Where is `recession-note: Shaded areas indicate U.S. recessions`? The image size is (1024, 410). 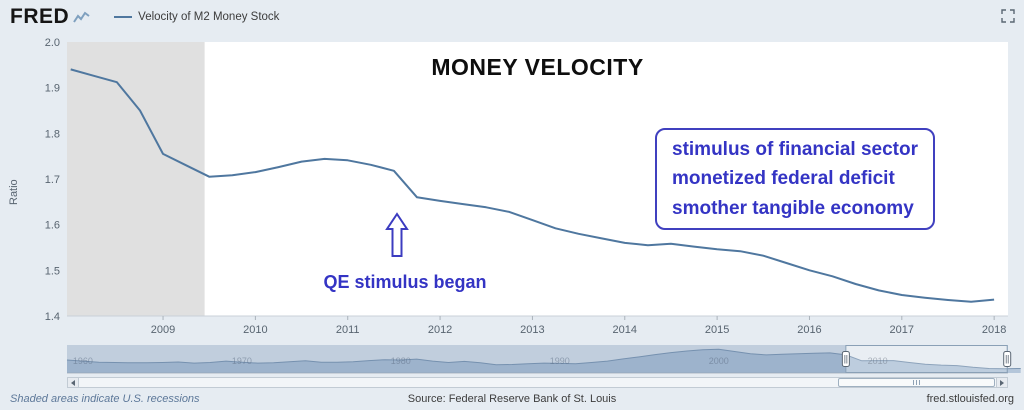 recession-note: Shaded areas indicate U.S. recessions is located at coordinates (105, 399).